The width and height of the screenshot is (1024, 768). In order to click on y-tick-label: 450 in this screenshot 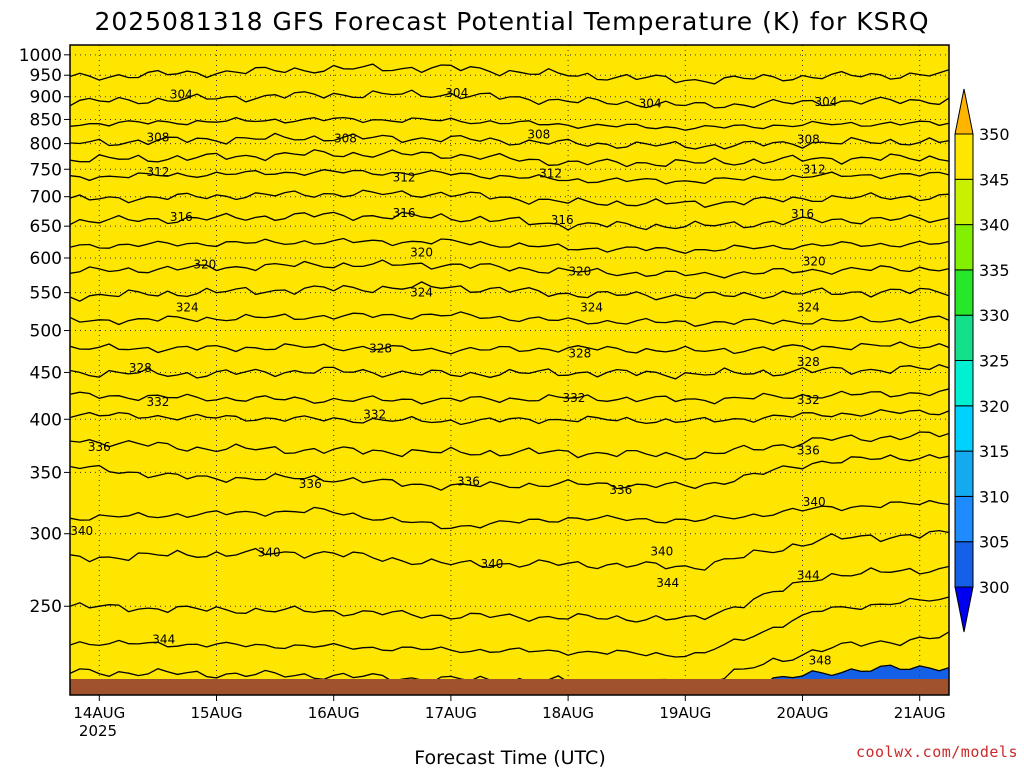, I will do `click(46, 373)`.